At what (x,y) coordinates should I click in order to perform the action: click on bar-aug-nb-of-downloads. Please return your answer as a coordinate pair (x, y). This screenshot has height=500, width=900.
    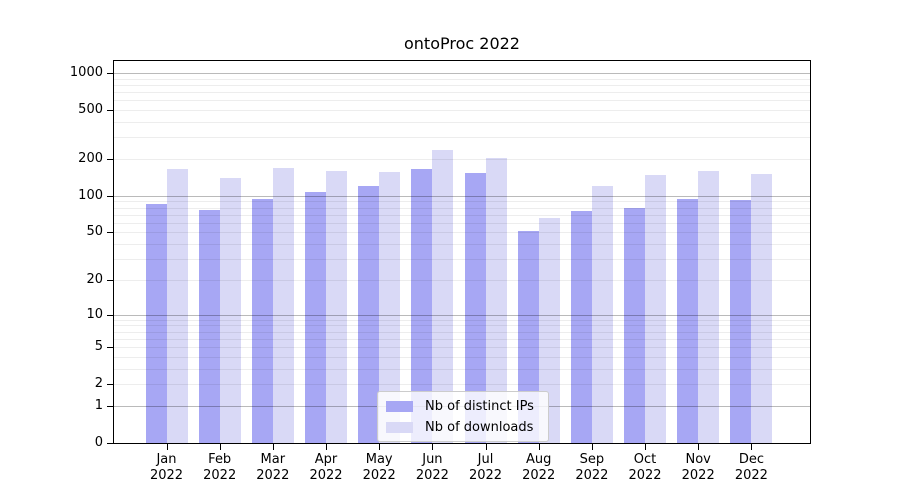
    Looking at the image, I should click on (549, 330).